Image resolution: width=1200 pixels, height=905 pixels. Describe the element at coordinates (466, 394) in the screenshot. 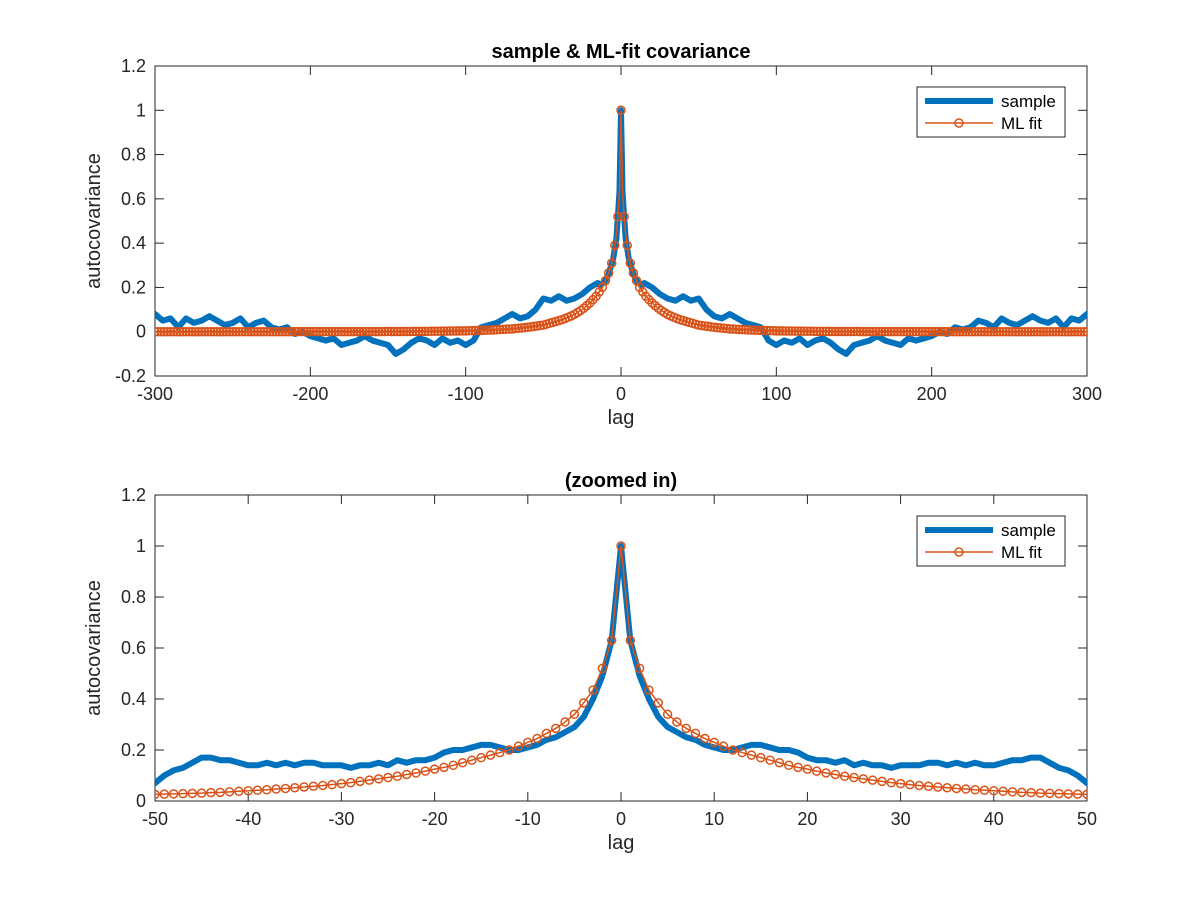

I see `chart1-xtick-label: -100` at that location.